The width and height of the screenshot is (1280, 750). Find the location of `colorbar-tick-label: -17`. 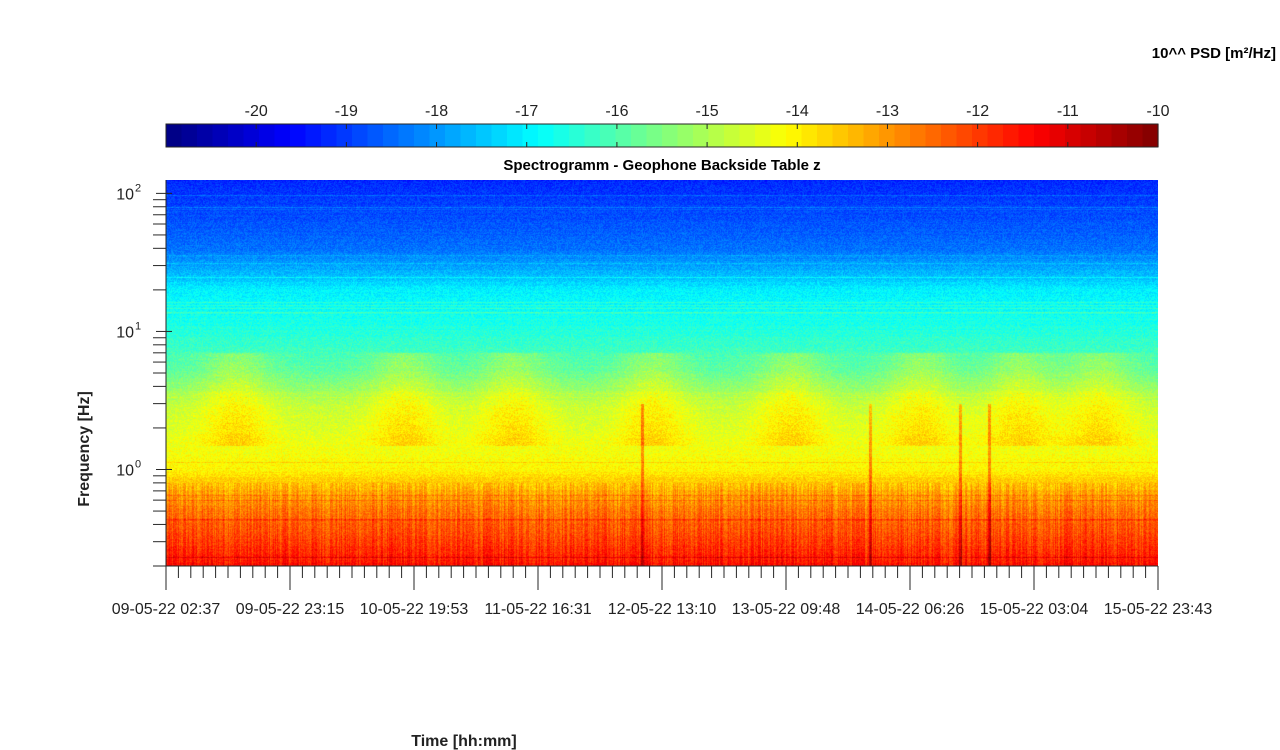

colorbar-tick-label: -17 is located at coordinates (526, 111).